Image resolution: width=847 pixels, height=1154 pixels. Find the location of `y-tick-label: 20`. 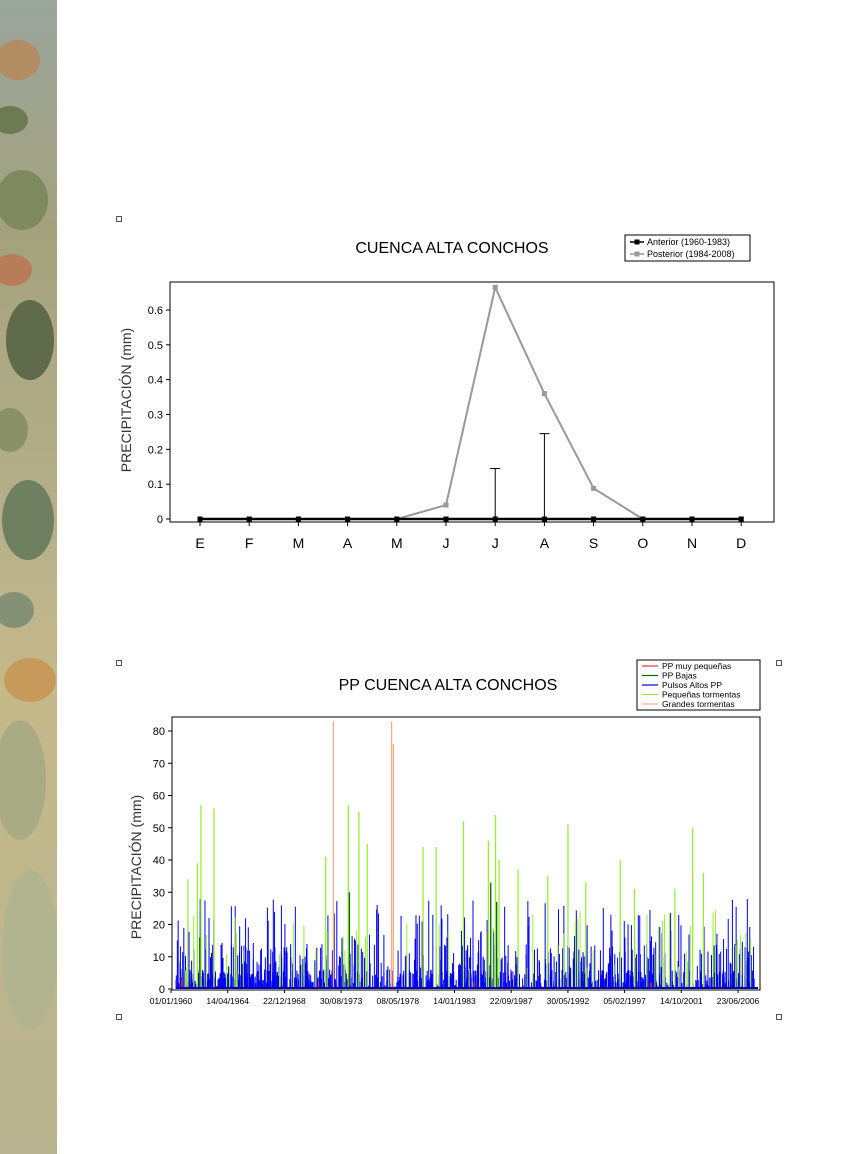

y-tick-label: 20 is located at coordinates (159, 926).